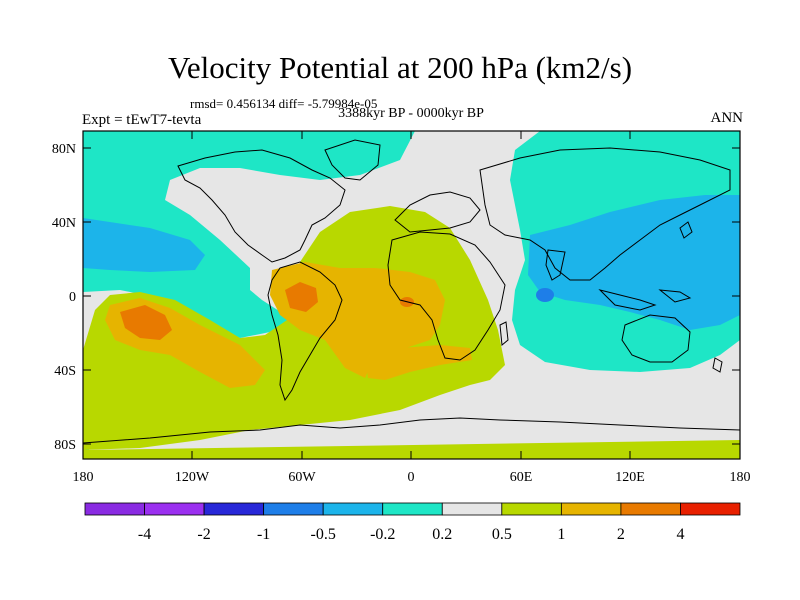 The image size is (800, 600). I want to click on field-yellow-south, so click(418, 362).